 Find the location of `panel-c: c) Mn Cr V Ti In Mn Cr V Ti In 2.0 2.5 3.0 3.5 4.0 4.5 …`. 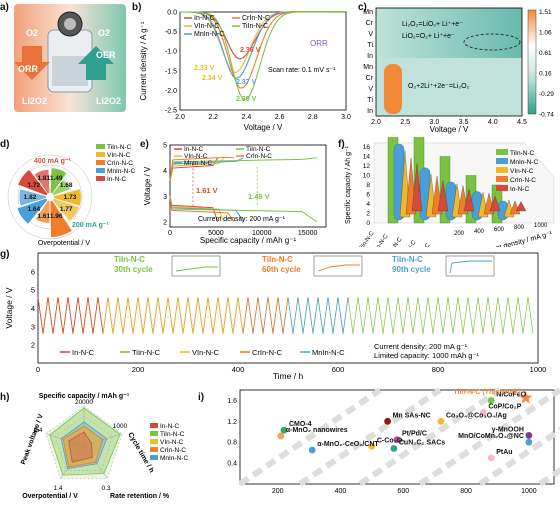

panel-c: c) Mn Cr V Ti In Mn Cr V Ti In 2.0 2.5 3.0 3.5 4.0 4.5 … is located at coordinates (458, 67).